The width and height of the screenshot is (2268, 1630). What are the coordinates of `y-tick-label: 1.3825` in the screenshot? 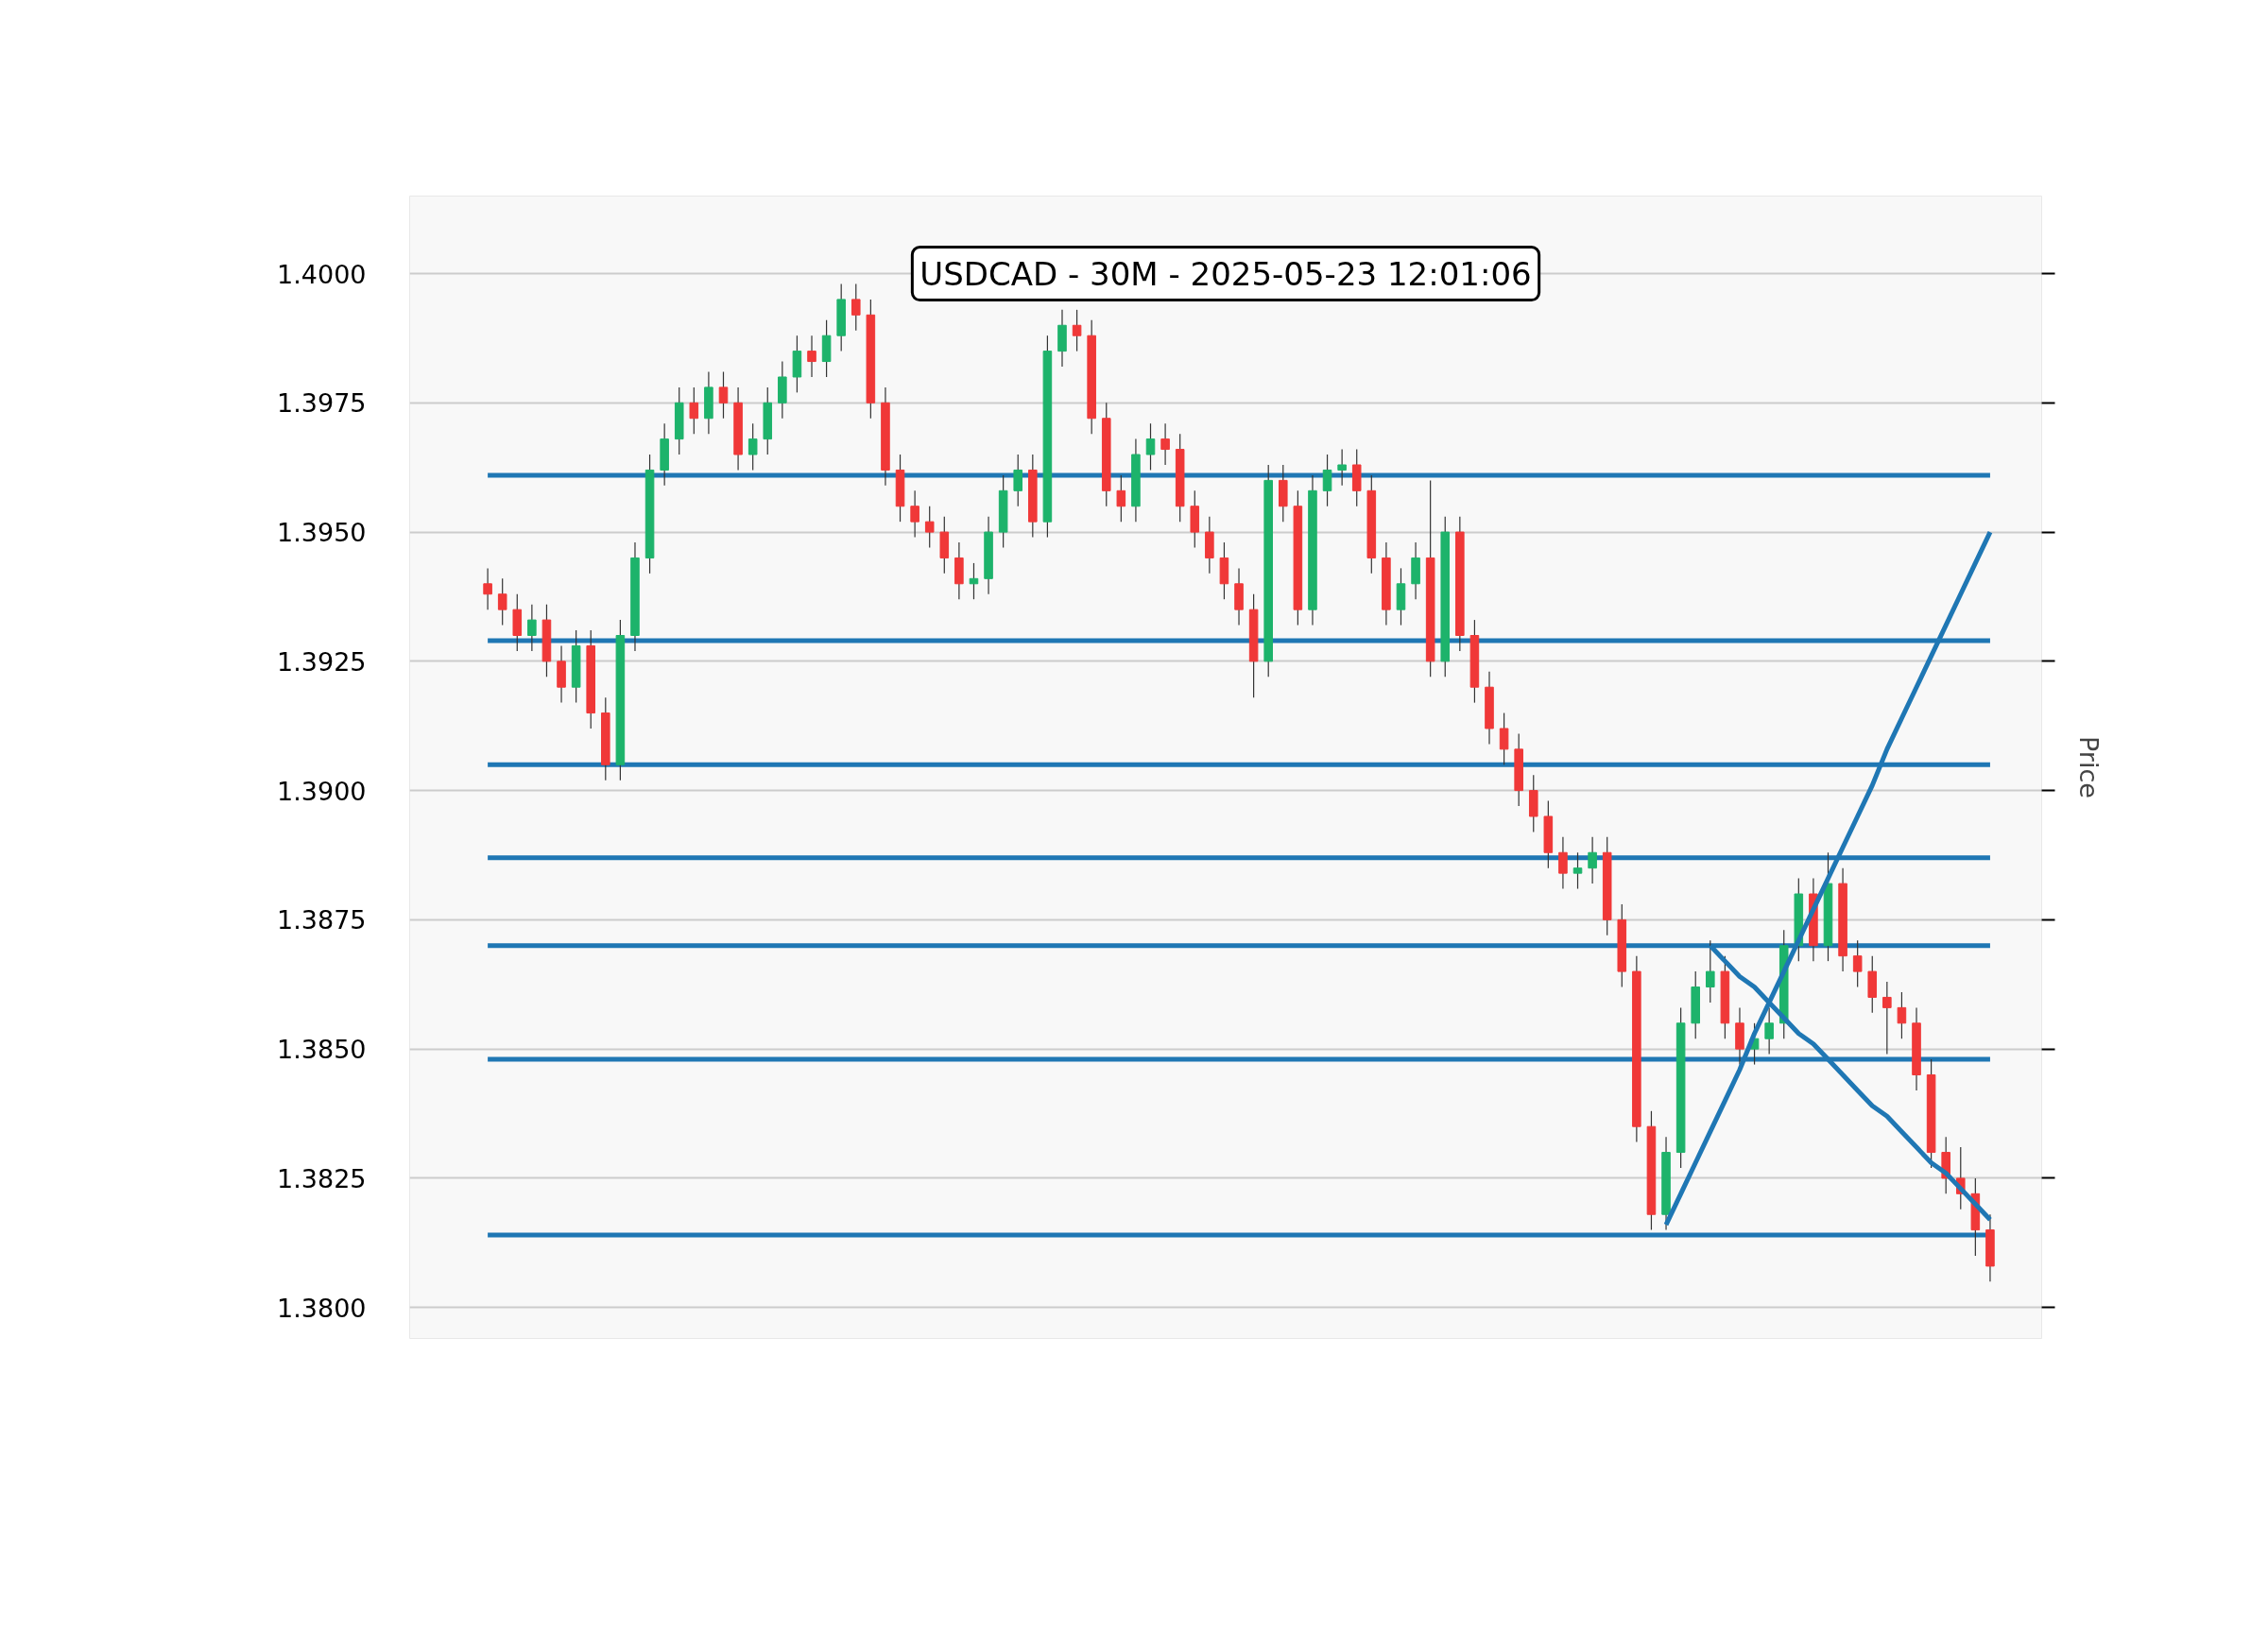 It's located at (322, 1178).